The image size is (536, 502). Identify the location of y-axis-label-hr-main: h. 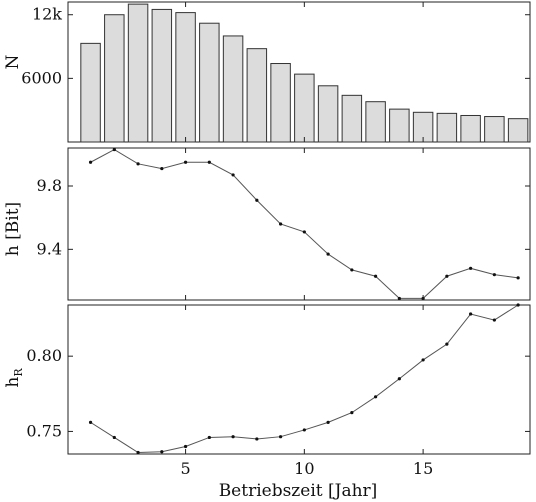
(13, 382).